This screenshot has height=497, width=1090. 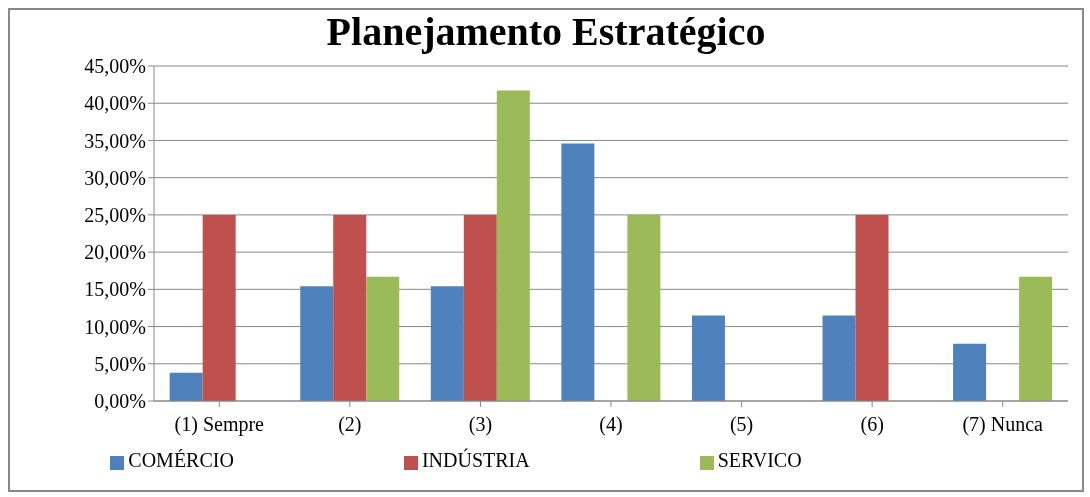 What do you see at coordinates (480, 425) in the screenshot?
I see `x-tick-label: (3)` at bounding box center [480, 425].